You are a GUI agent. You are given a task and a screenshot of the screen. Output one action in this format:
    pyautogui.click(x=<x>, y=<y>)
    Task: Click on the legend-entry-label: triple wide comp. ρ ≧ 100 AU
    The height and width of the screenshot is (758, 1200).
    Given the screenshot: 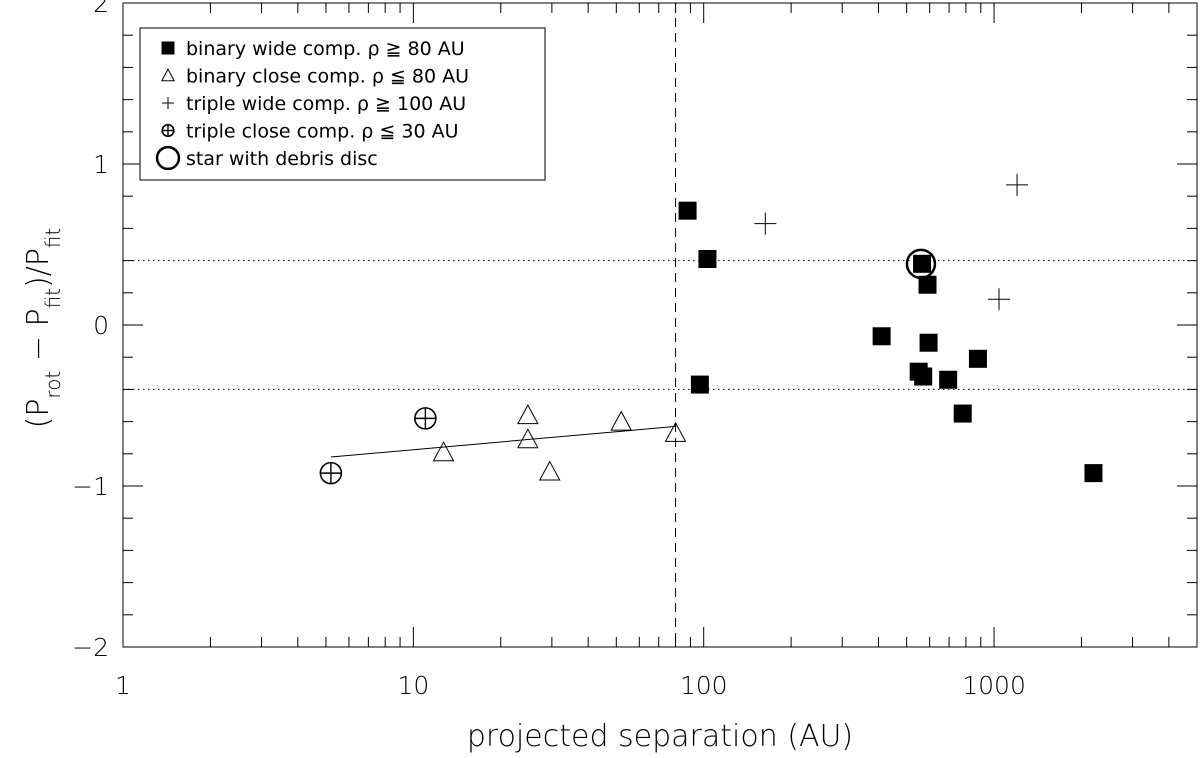 What is the action you would take?
    pyautogui.click(x=326, y=104)
    